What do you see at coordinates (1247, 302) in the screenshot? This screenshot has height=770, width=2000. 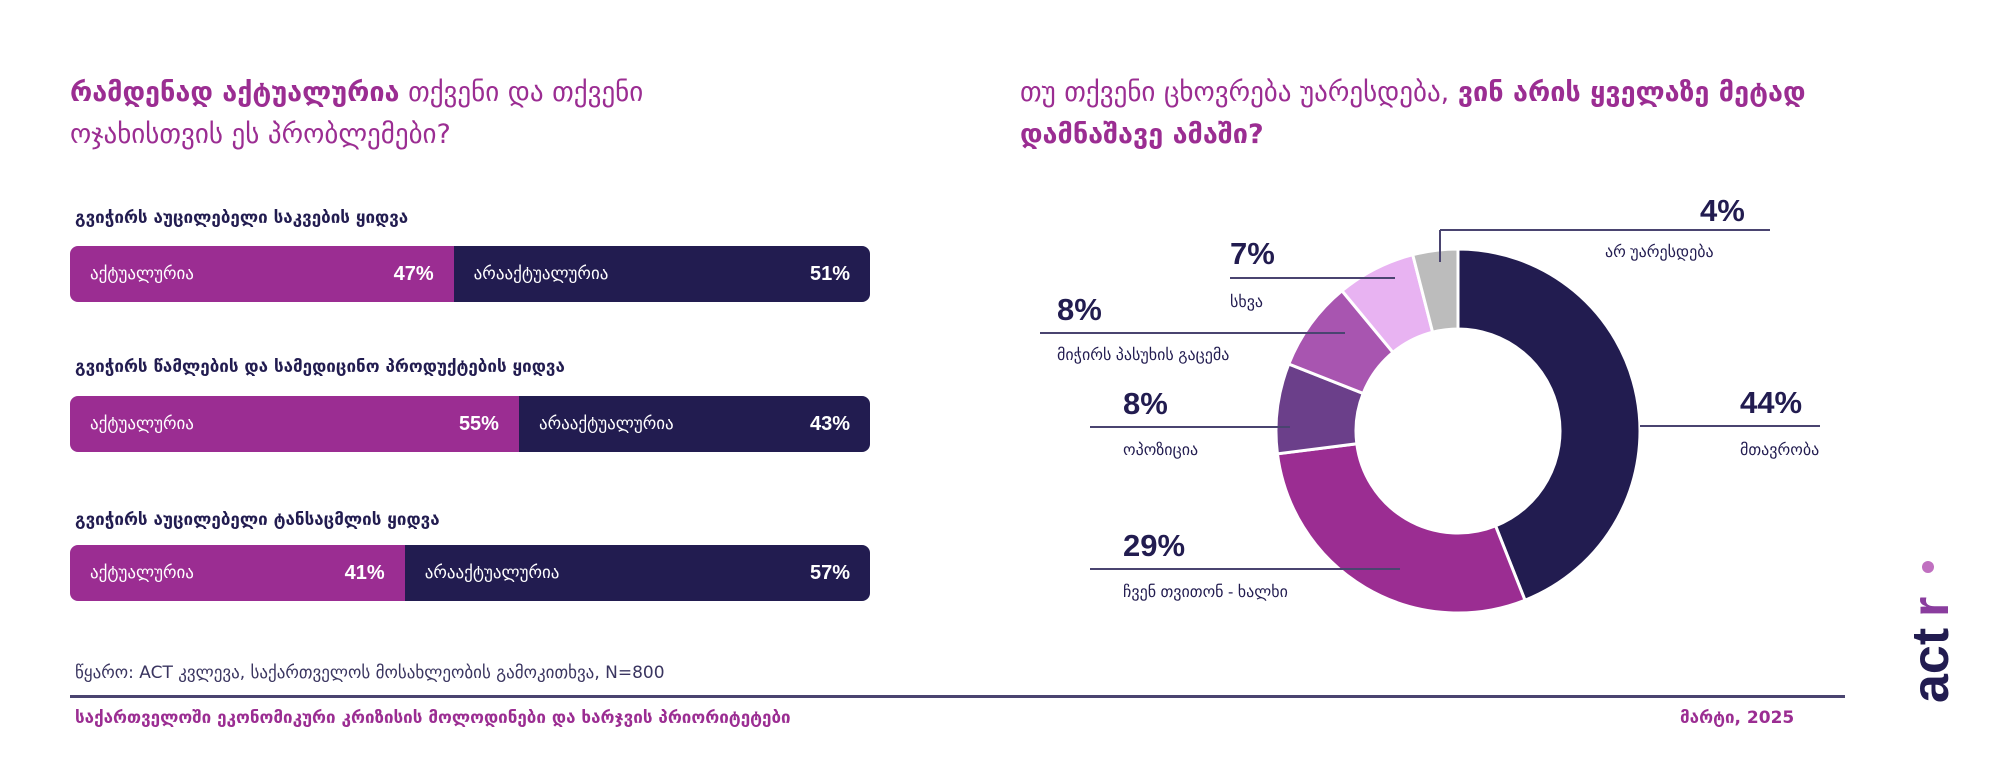 I see `slice-label: სხვა` at bounding box center [1247, 302].